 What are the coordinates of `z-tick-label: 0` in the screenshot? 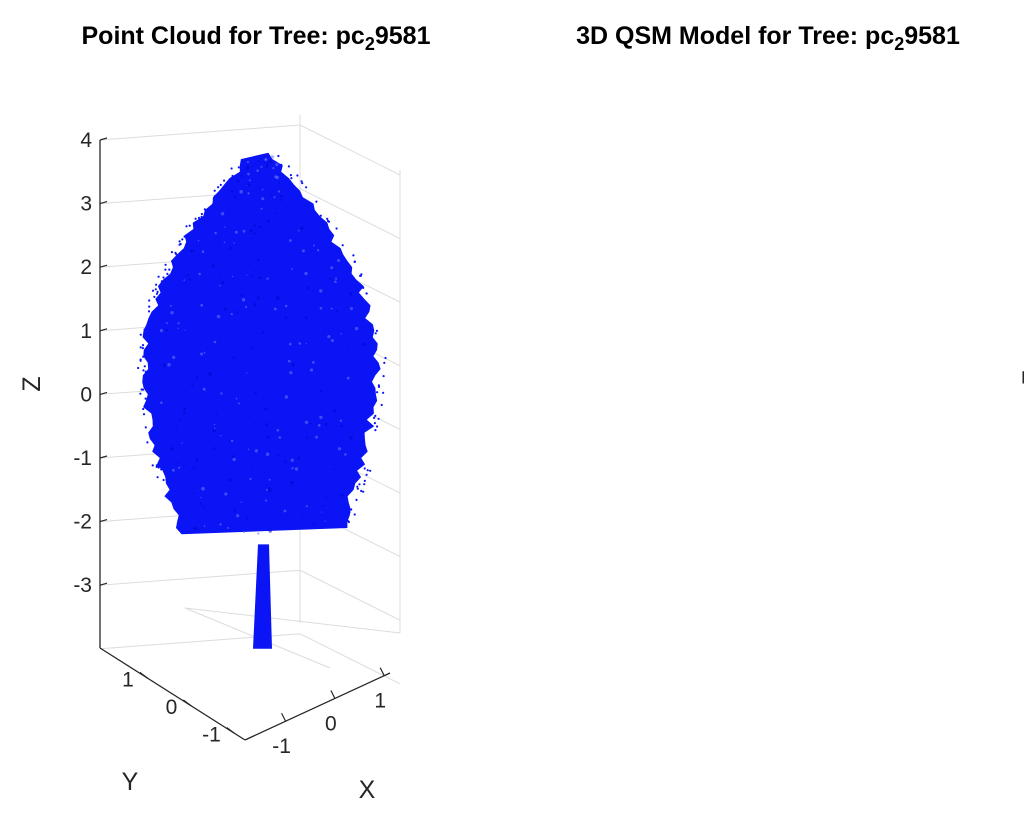 It's located at (86, 394).